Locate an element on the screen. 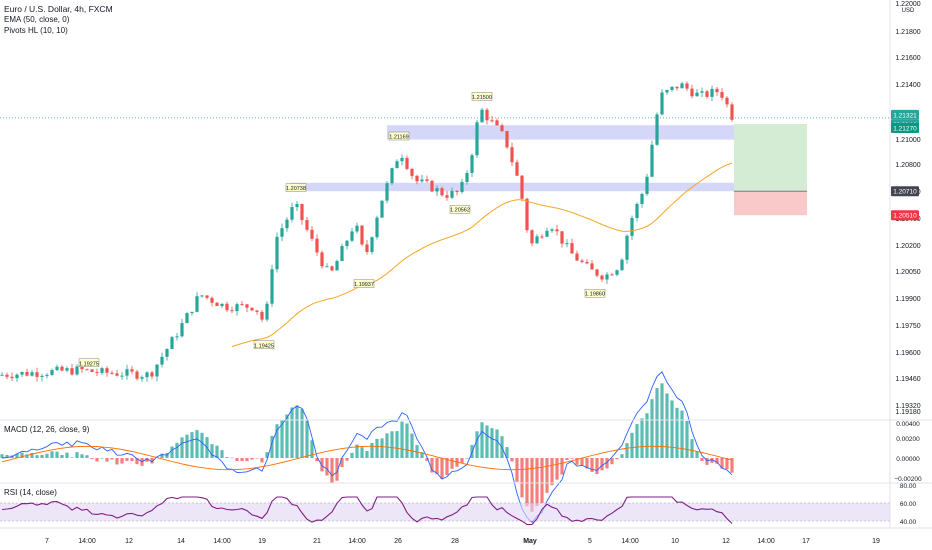  rsi-legend: RSI (14, close) is located at coordinates (30, 492).